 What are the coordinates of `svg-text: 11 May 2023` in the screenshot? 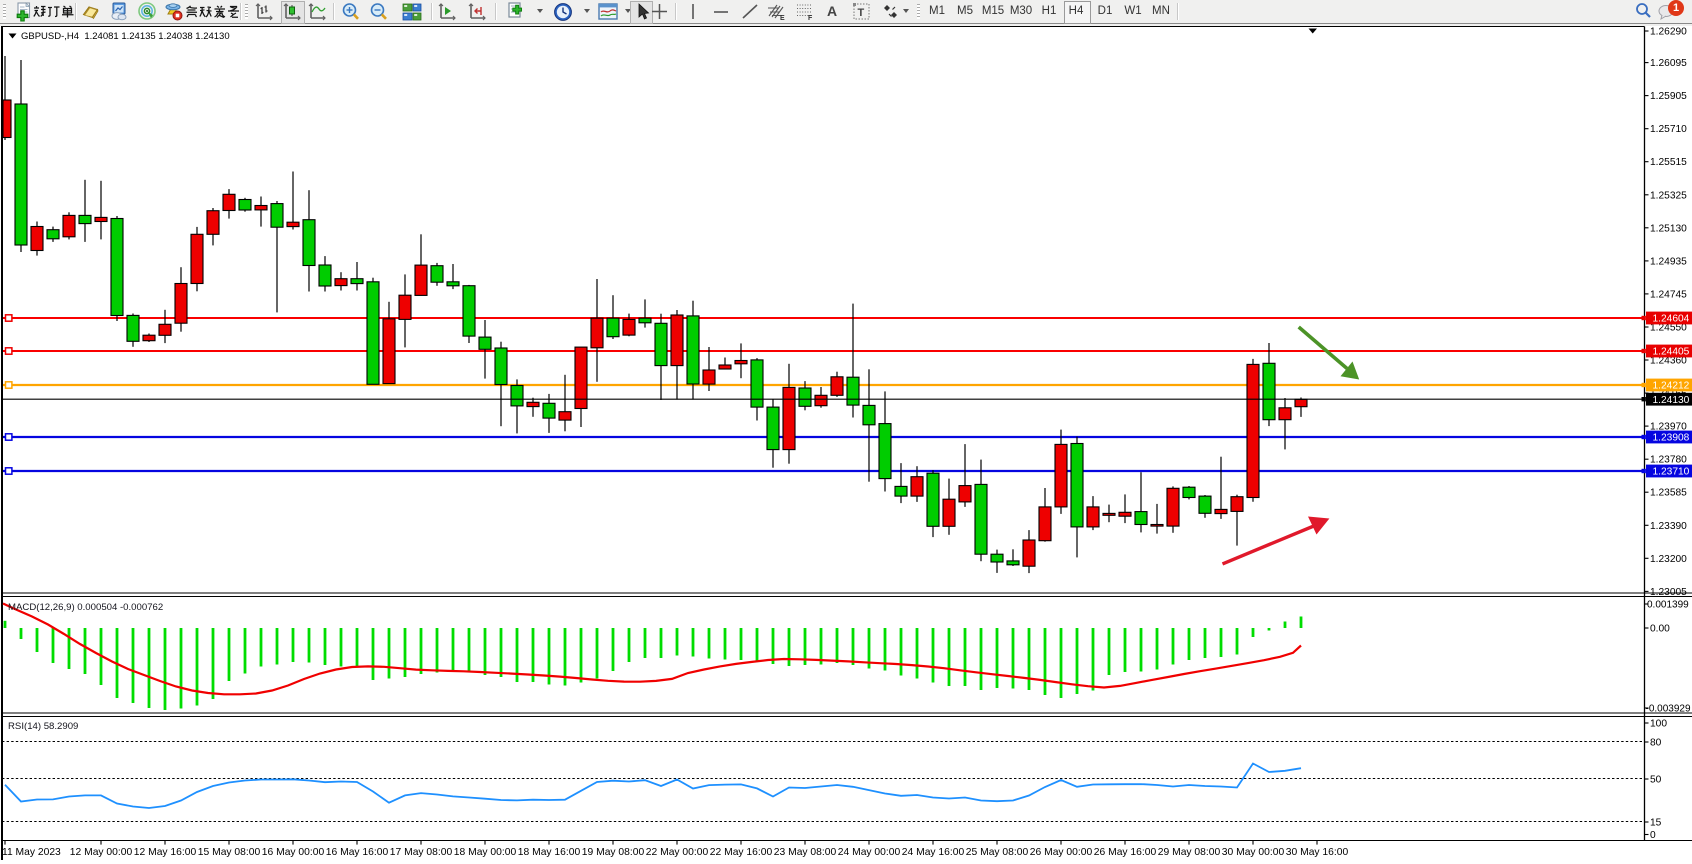 It's located at (31, 852).